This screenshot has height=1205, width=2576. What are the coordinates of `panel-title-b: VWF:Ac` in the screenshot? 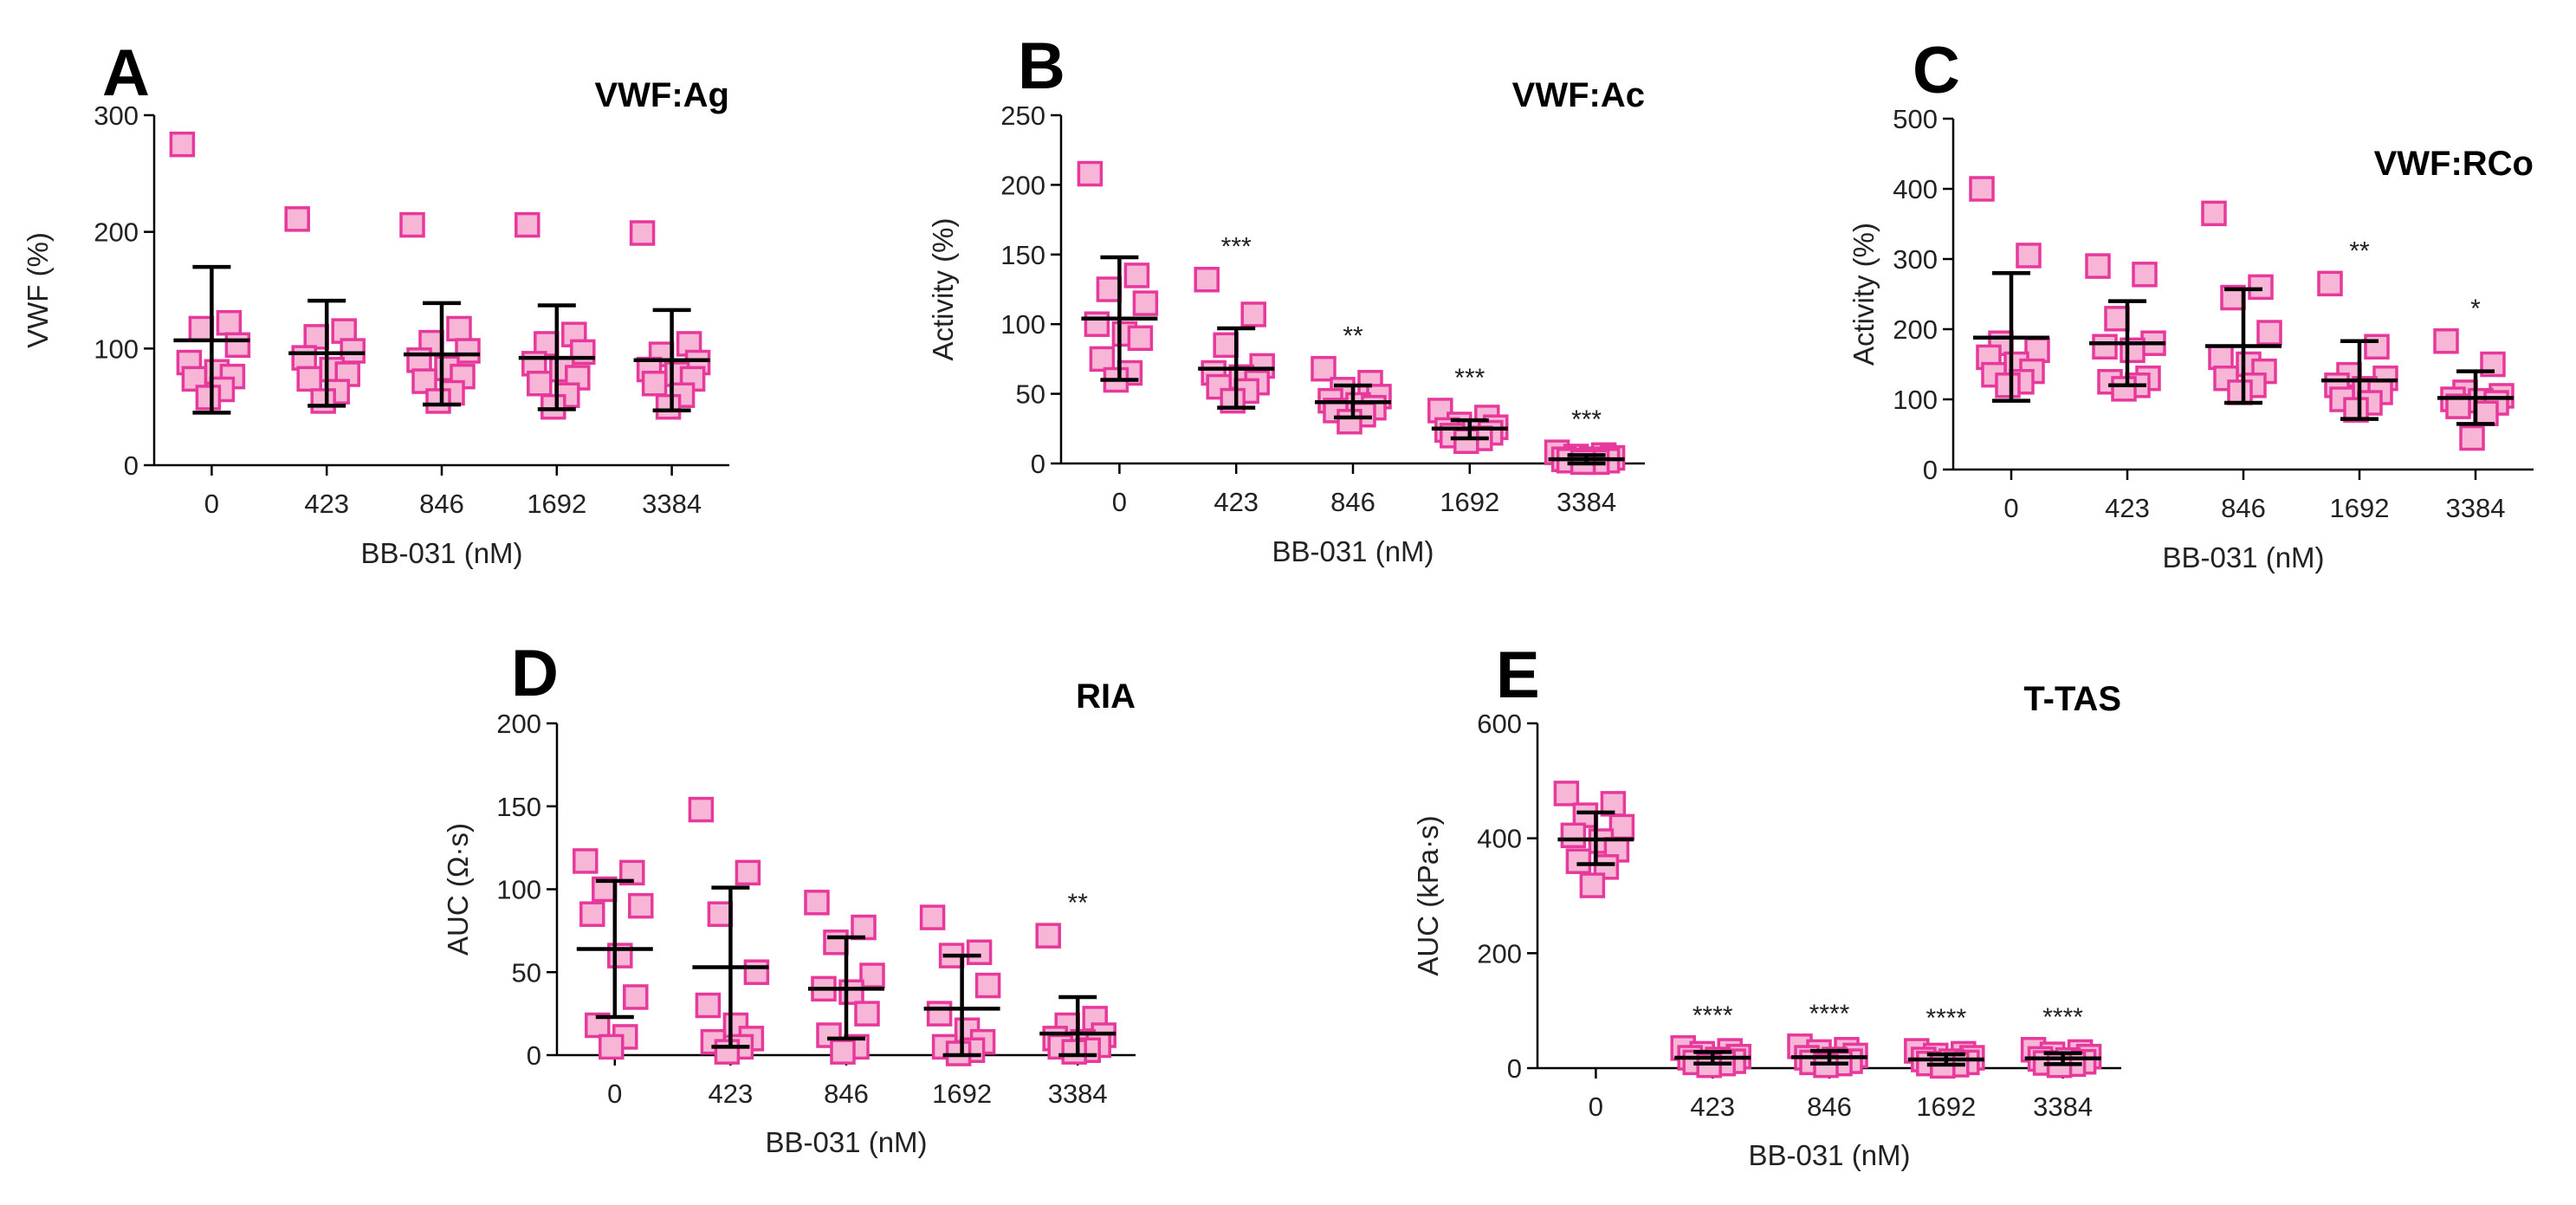 It's located at (1578, 95).